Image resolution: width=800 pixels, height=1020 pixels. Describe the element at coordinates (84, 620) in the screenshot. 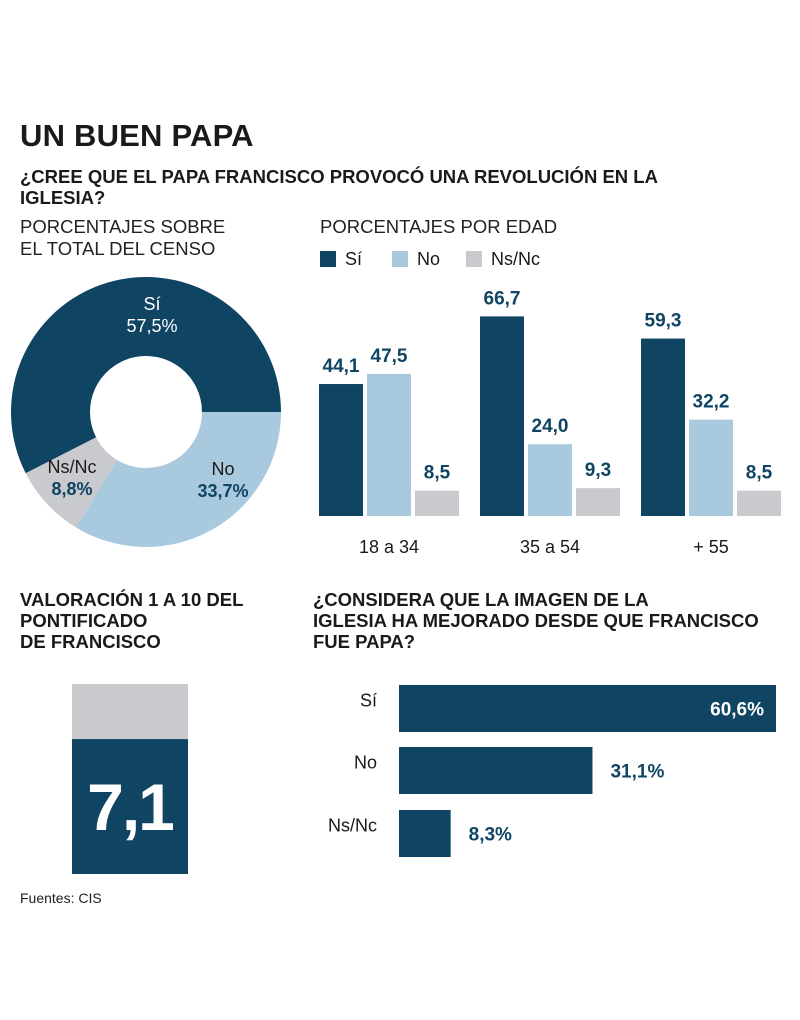

I see `rating-title-line2: PONTIFICADO` at that location.